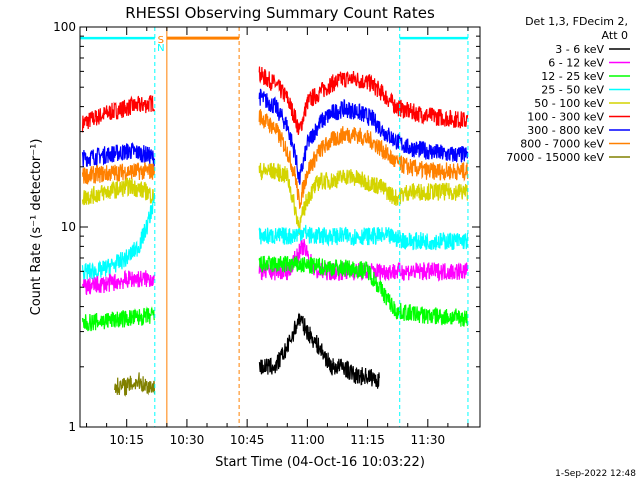 Image resolution: width=640 pixels, height=480 pixels. What do you see at coordinates (72, 427) in the screenshot?
I see `y-tick-label: 1` at bounding box center [72, 427].